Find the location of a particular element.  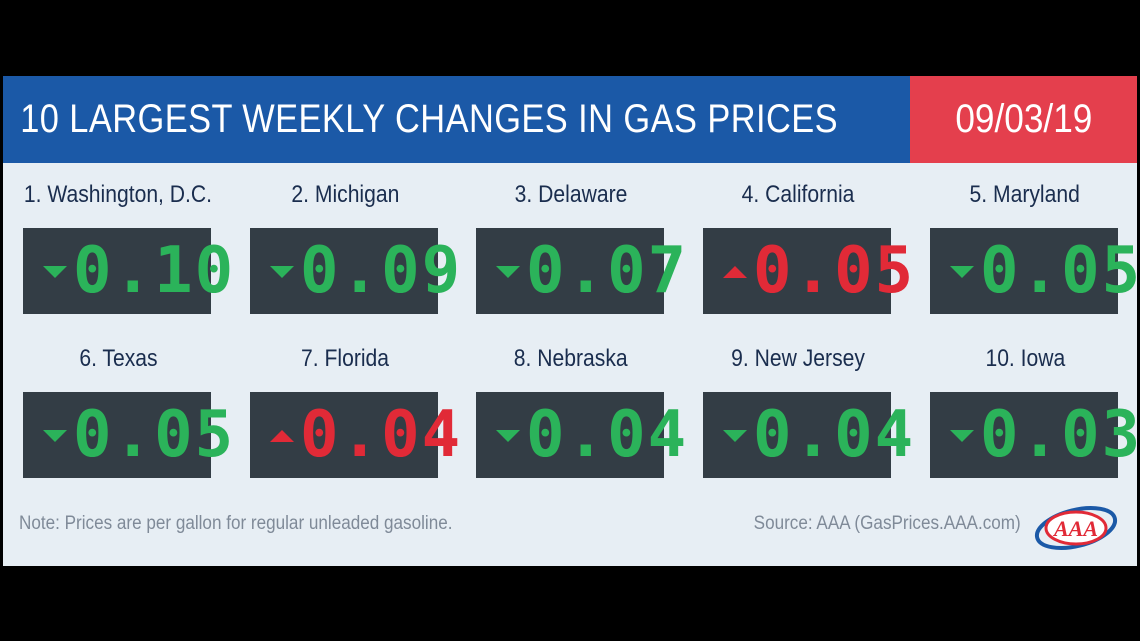

state-label: 10. Iowa is located at coordinates (1025, 359).